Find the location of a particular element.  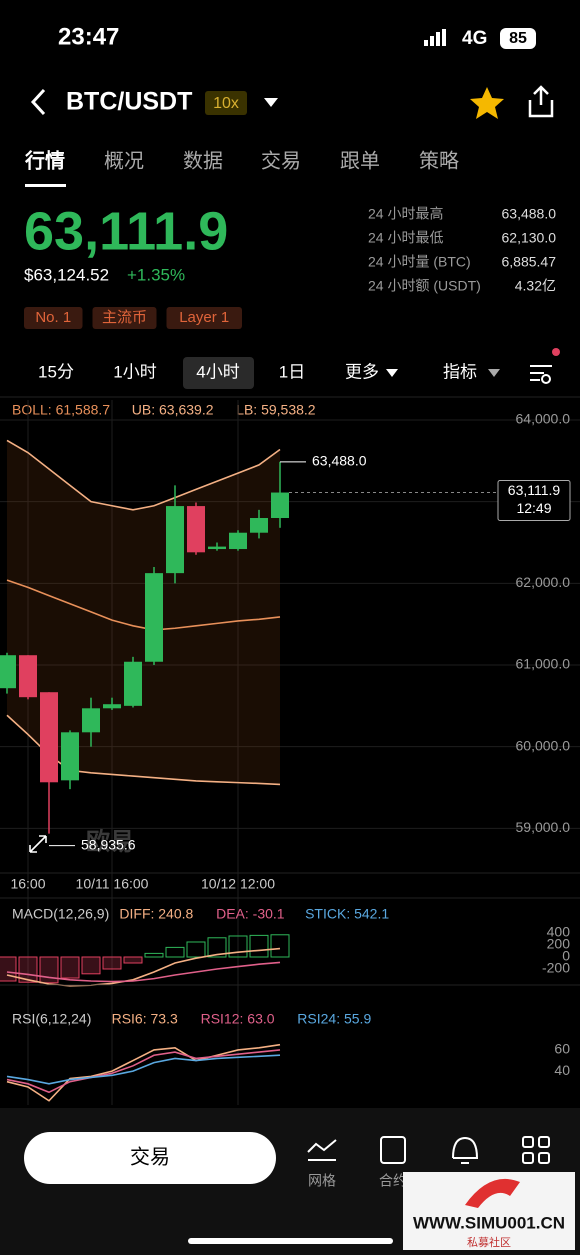

panel-title: MACD(12,26,9) is located at coordinates (60, 914).